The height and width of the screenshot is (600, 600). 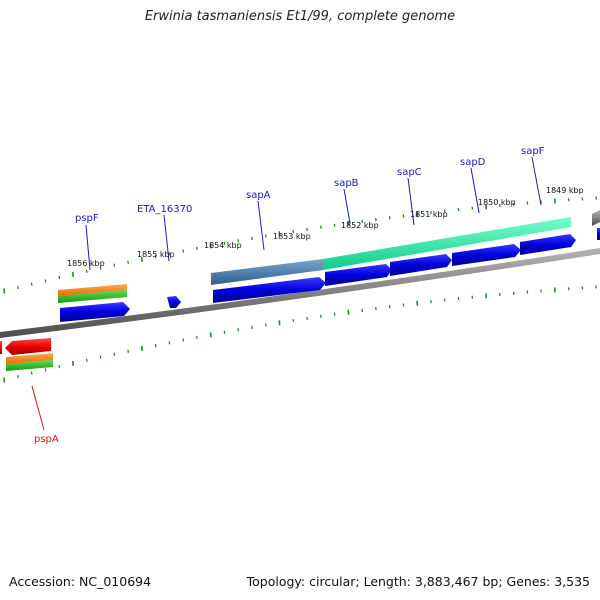 I want to click on feature-track-steel, so click(x=267, y=272).